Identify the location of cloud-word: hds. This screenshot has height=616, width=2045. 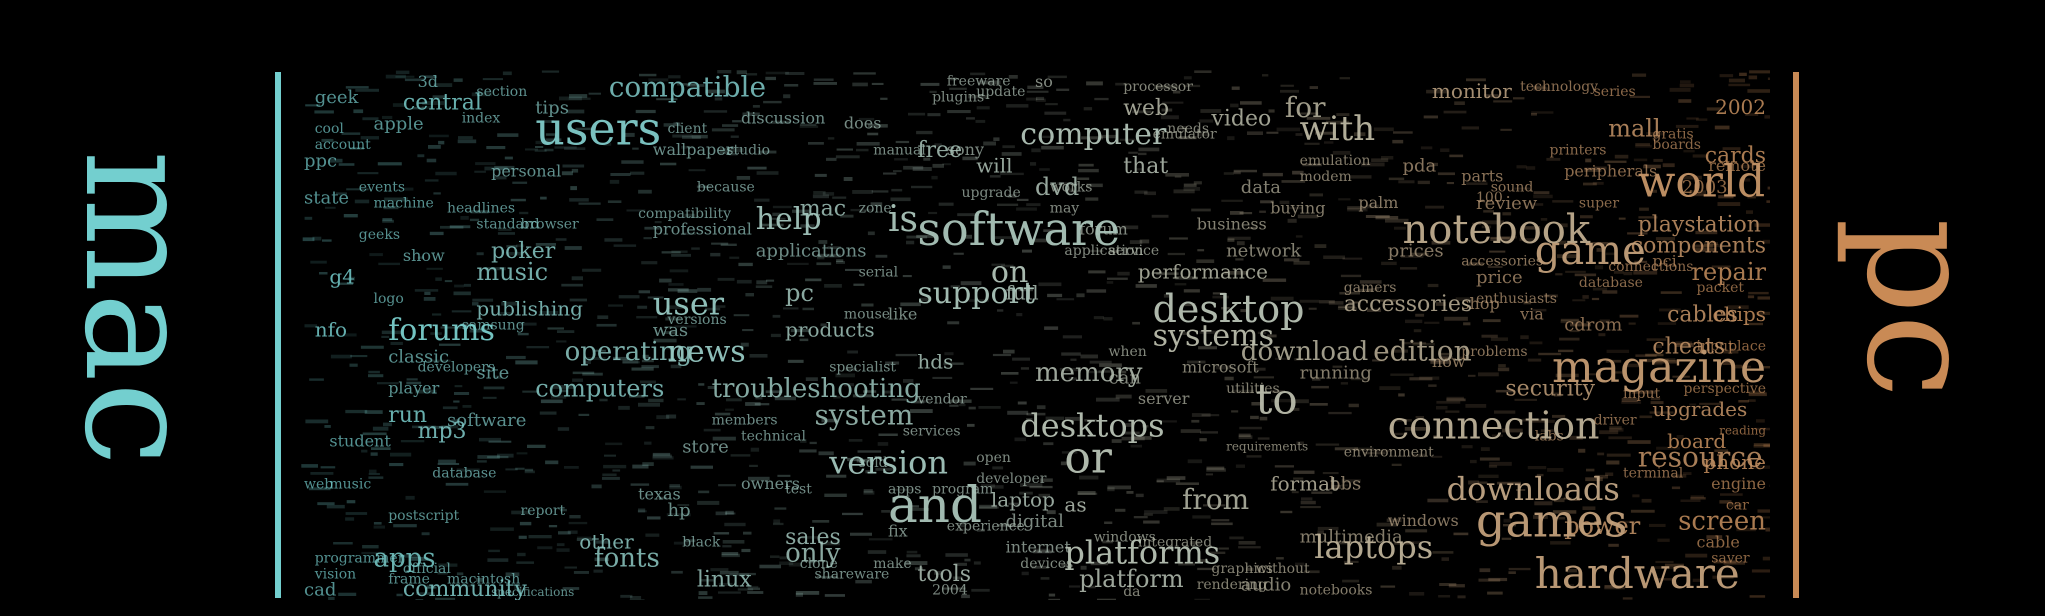
(935, 362).